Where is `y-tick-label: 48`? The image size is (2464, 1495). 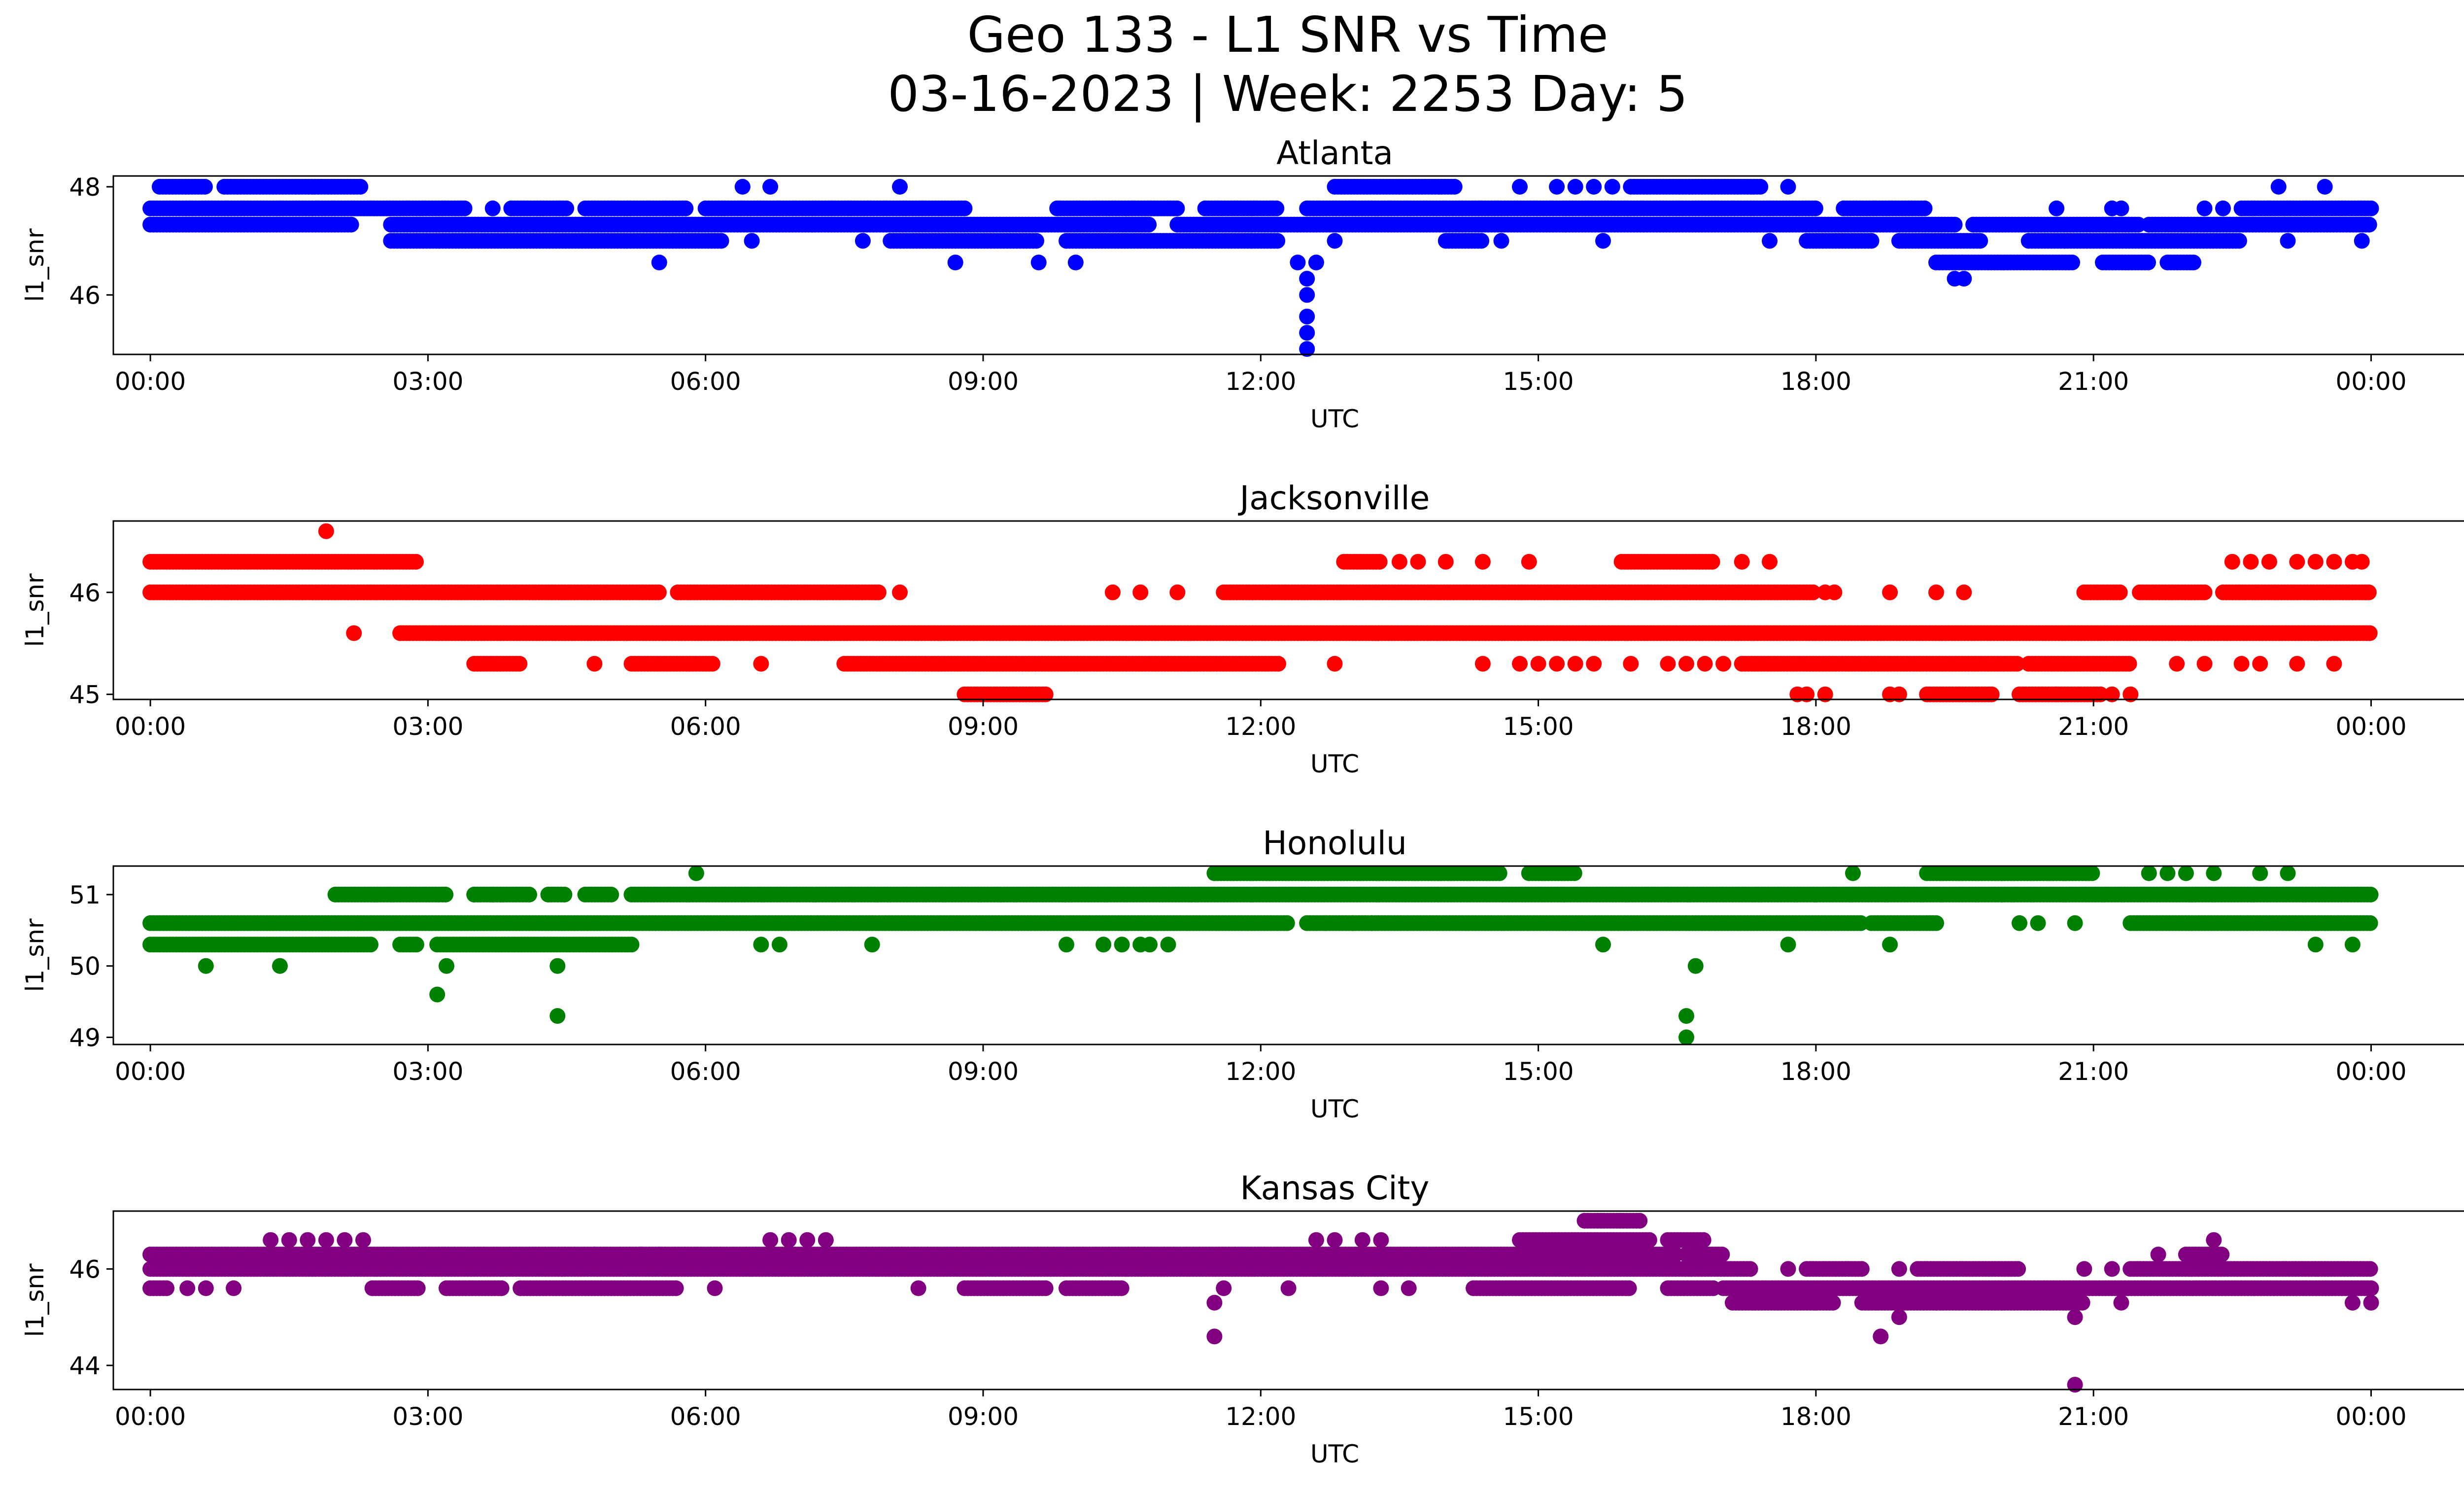 y-tick-label: 48 is located at coordinates (85, 187).